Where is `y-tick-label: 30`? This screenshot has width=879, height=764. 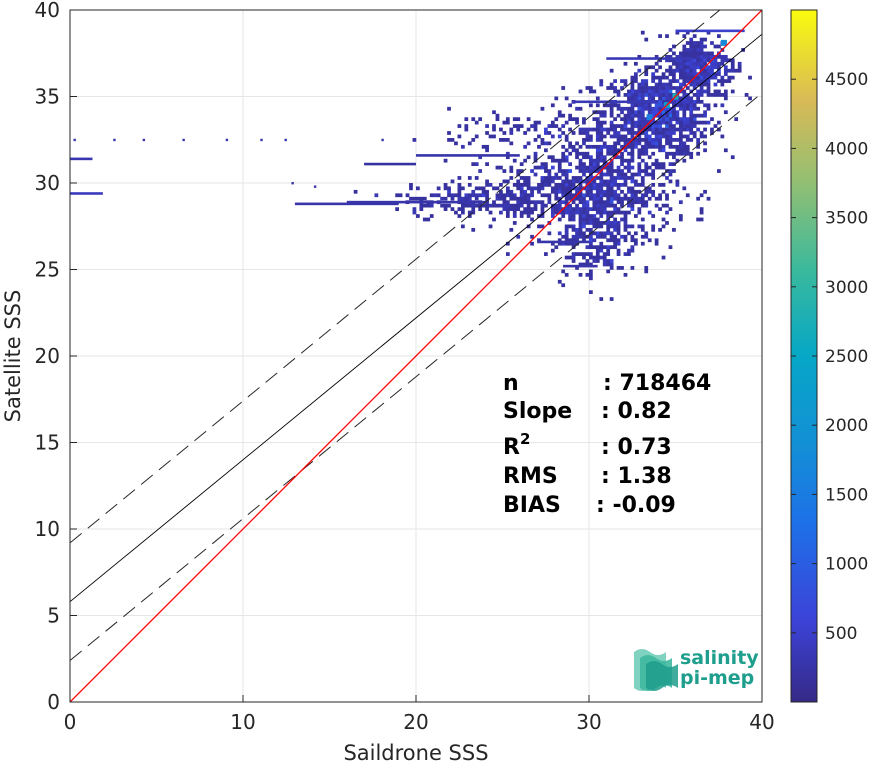
y-tick-label: 30 is located at coordinates (47, 183).